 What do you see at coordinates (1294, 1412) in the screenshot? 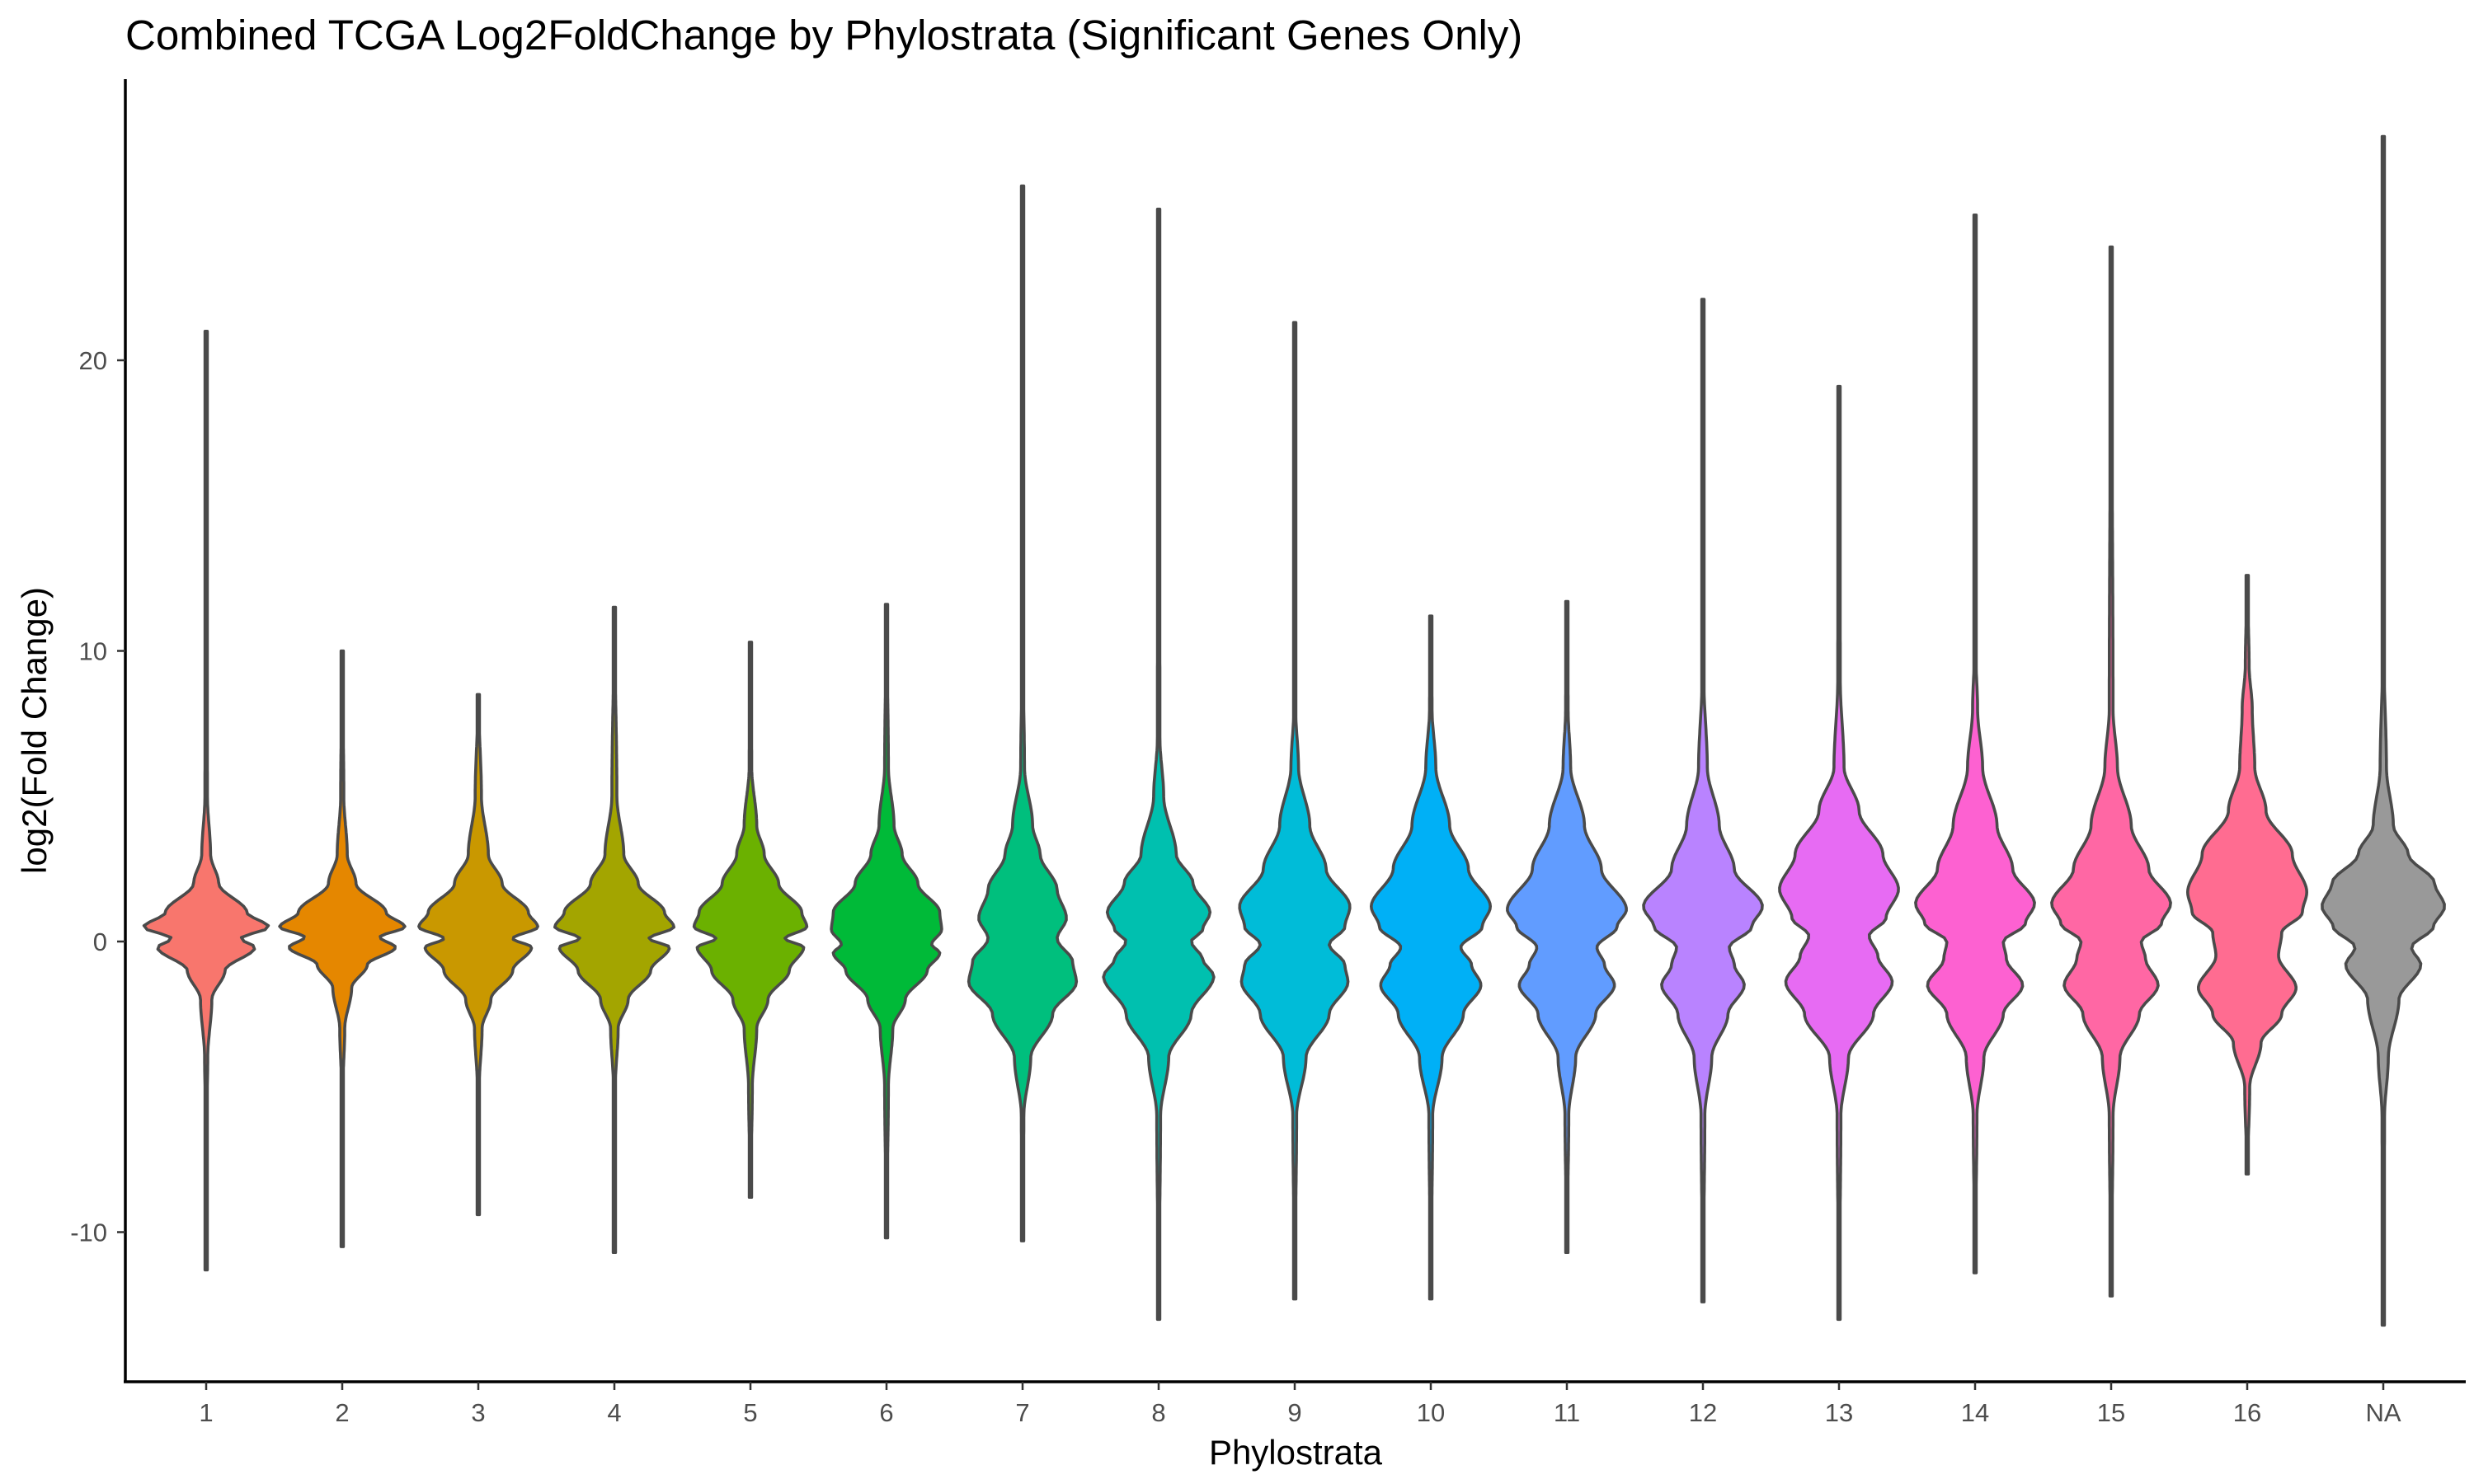
I see `x-tick-label: 9` at bounding box center [1294, 1412].